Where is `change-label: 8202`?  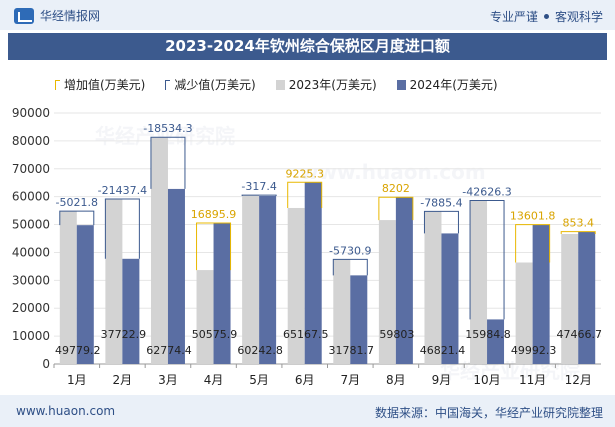
change-label: 8202 is located at coordinates (396, 188).